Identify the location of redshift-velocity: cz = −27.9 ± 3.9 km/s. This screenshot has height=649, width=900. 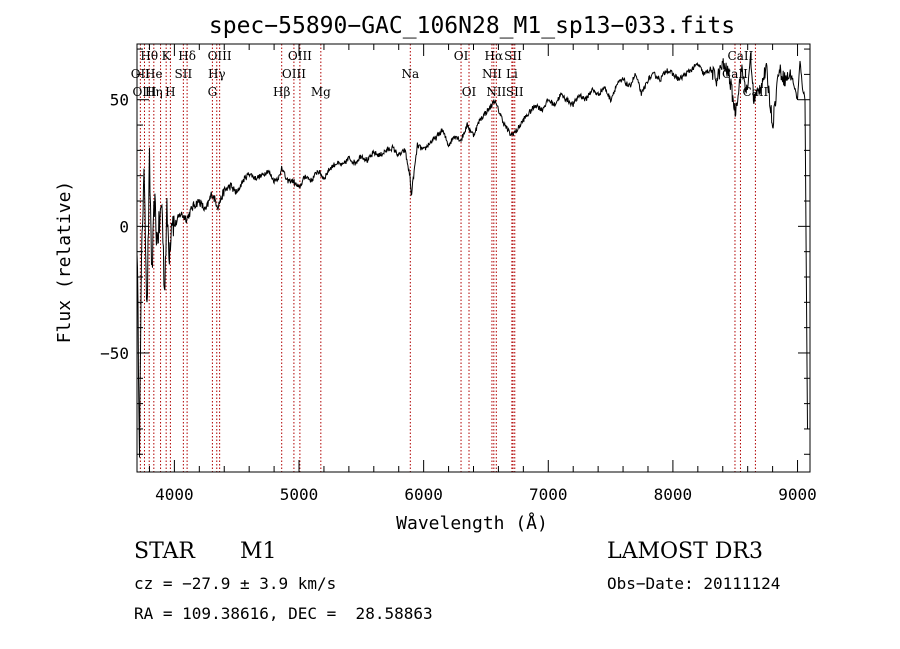
(235, 583).